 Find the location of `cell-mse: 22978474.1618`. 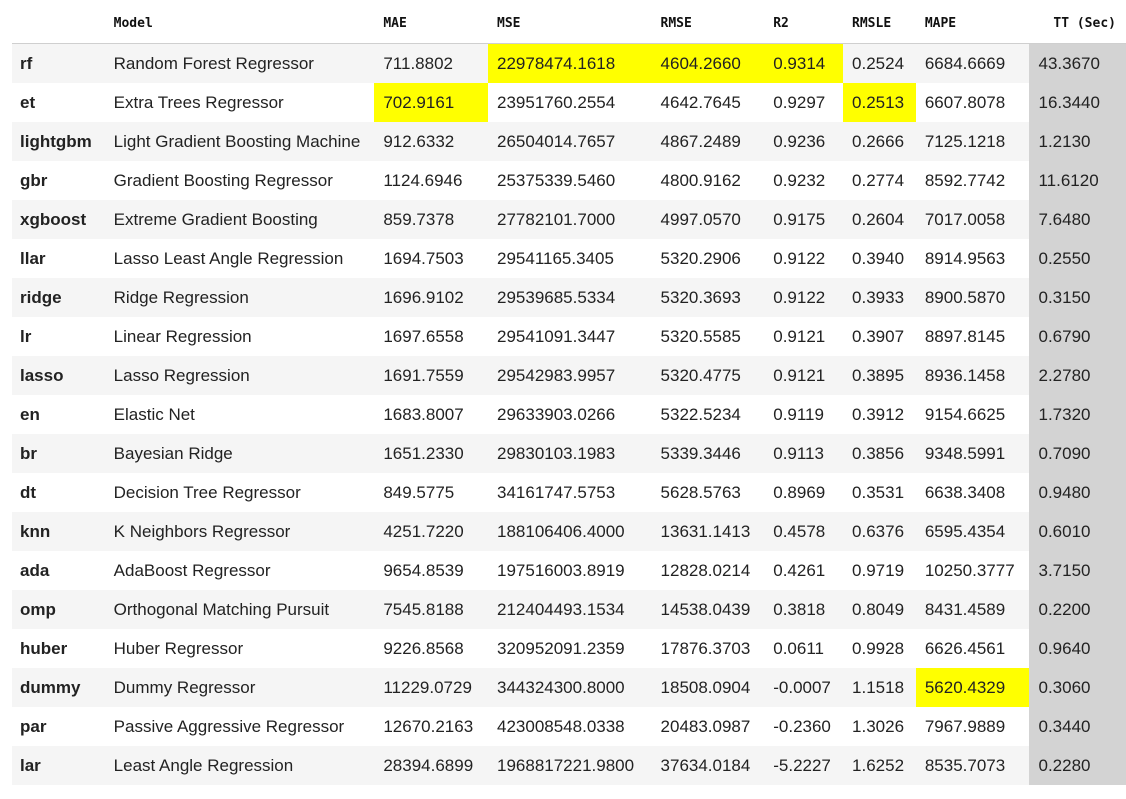

cell-mse: 22978474.1618 is located at coordinates (570, 63).